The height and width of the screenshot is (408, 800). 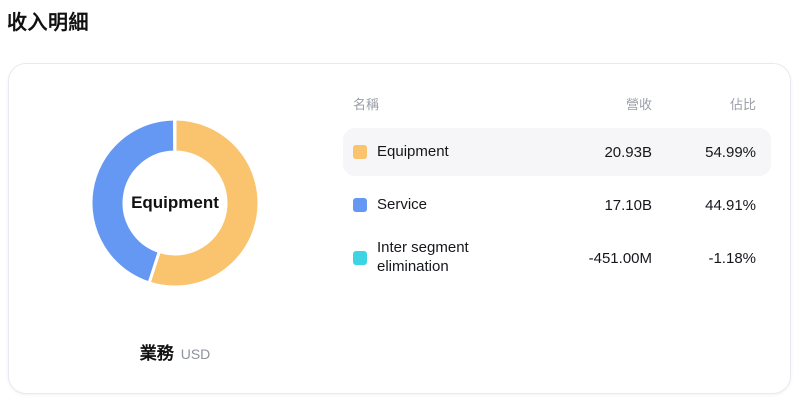 I want to click on legend-swatch-inter-segment-elimination, so click(x=360, y=258).